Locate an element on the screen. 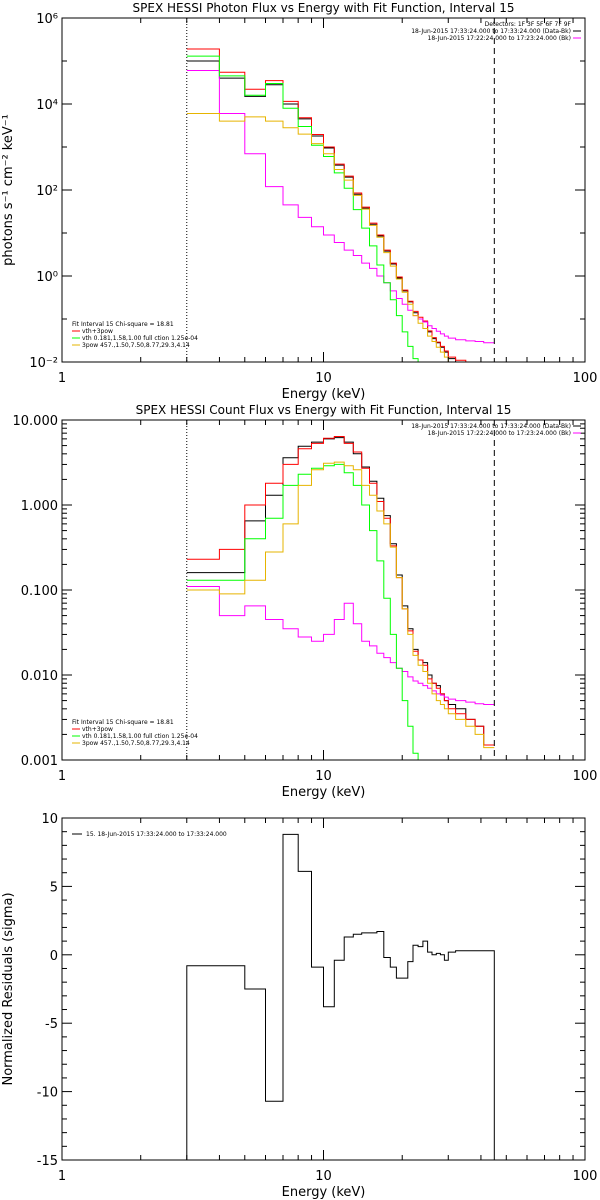  y-tick-label: 5 is located at coordinates (54, 887).